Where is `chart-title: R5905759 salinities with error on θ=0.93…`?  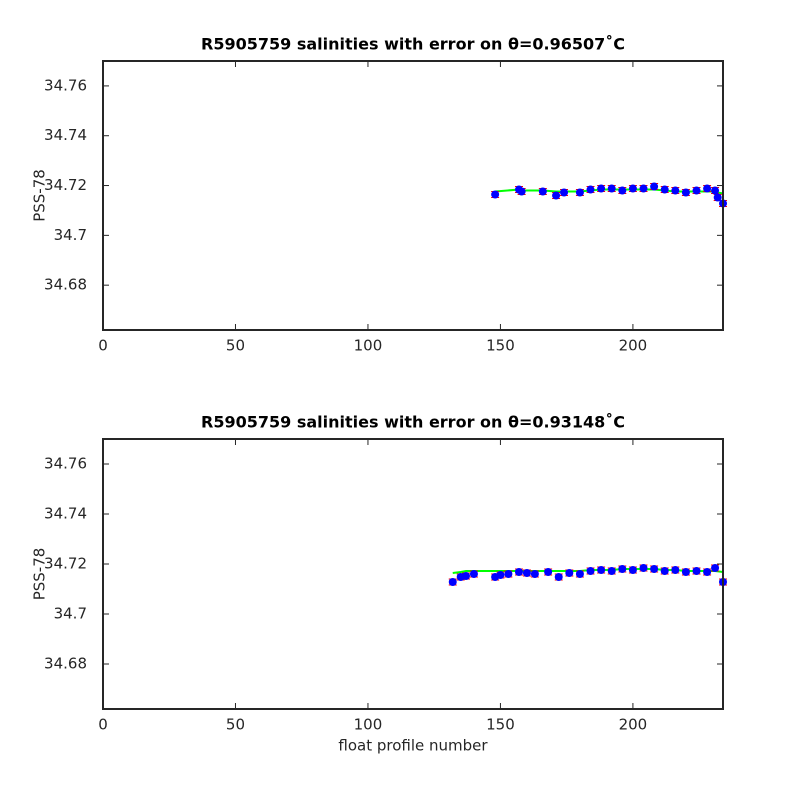
chart-title: R5905759 salinities with error on θ=0.93… is located at coordinates (413, 422).